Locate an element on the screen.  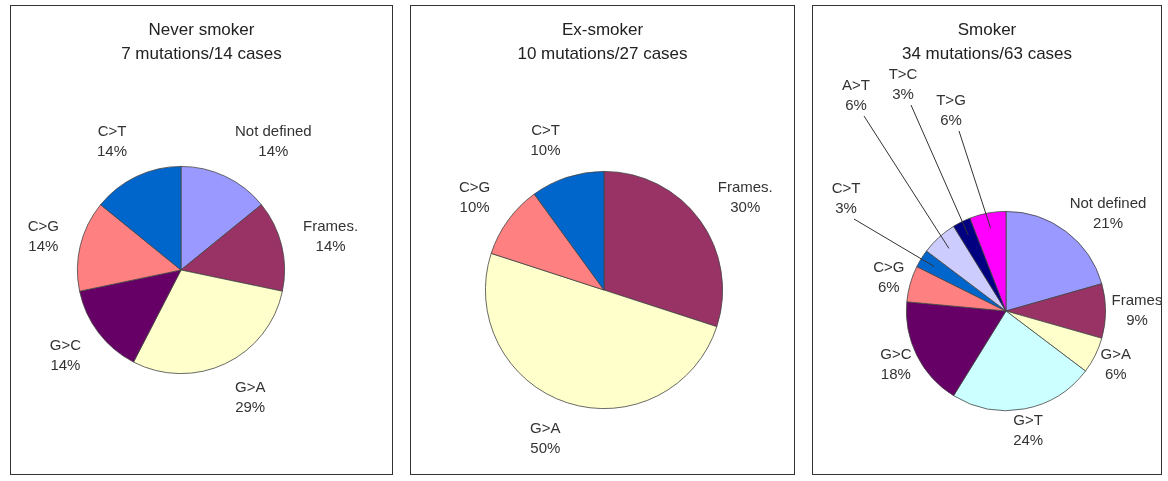
data-label: 29% is located at coordinates (250, 406).